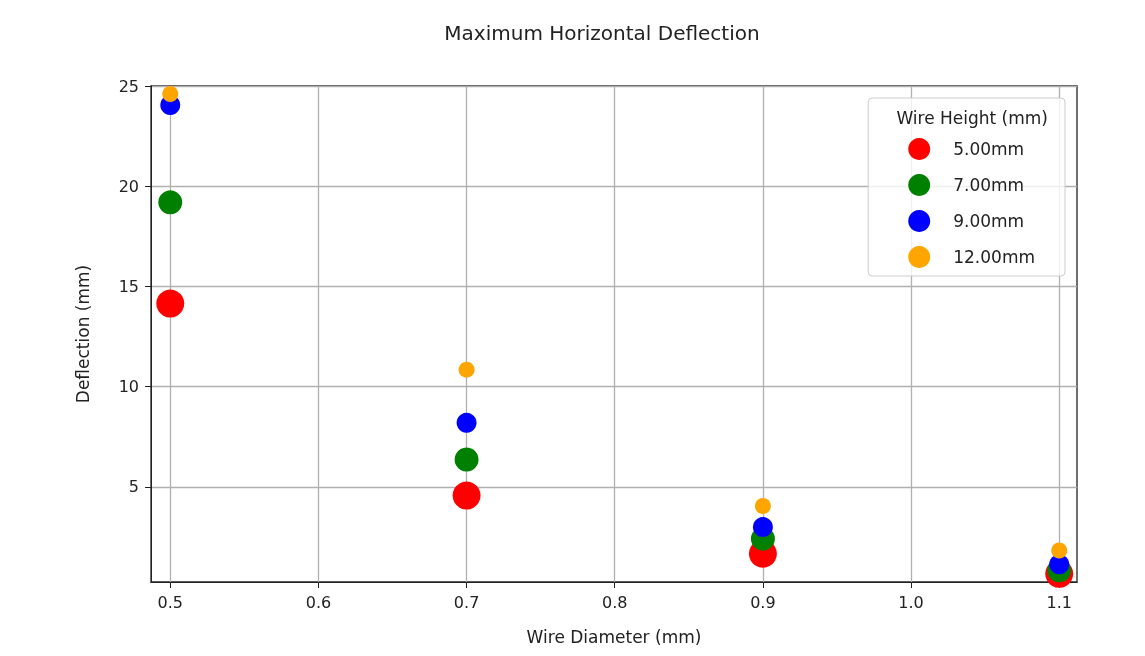 This screenshot has height=656, width=1145. What do you see at coordinates (615, 602) in the screenshot?
I see `x-tick-label: 0.8` at bounding box center [615, 602].